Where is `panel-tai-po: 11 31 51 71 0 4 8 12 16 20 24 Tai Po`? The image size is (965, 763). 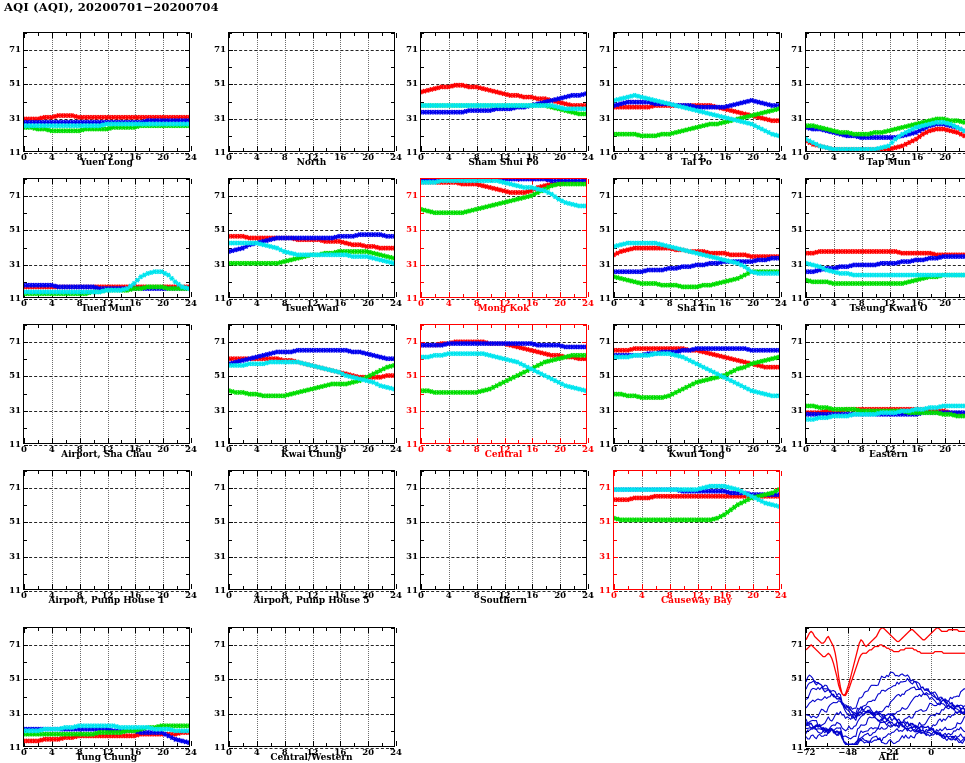 panel-tai-po: 11 31 51 71 0 4 8 12 16 20 24 Tai Po is located at coordinates (688, 90).